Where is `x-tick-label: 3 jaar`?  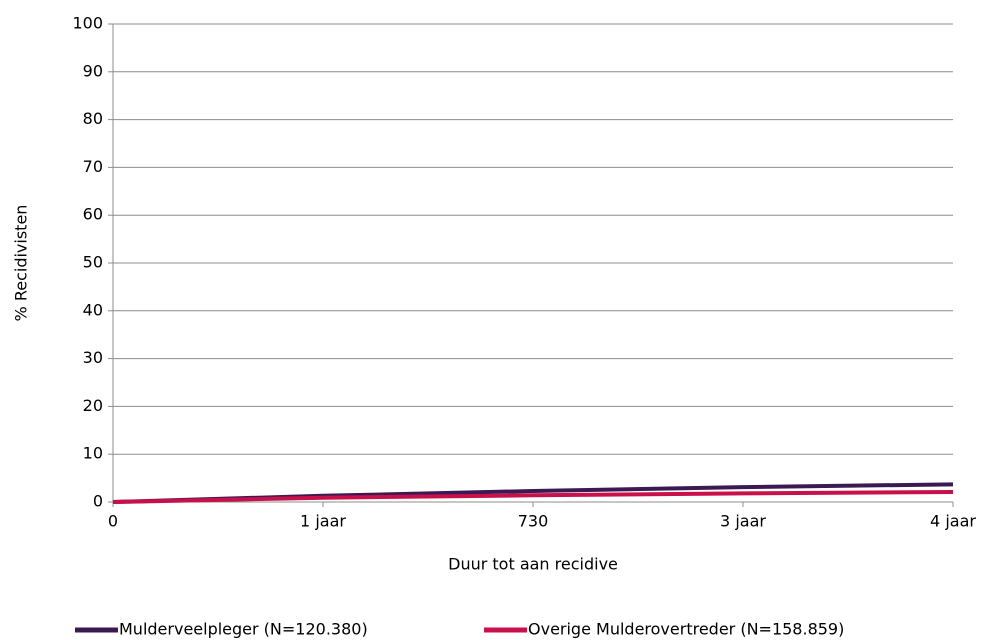
x-tick-label: 3 jaar is located at coordinates (743, 521).